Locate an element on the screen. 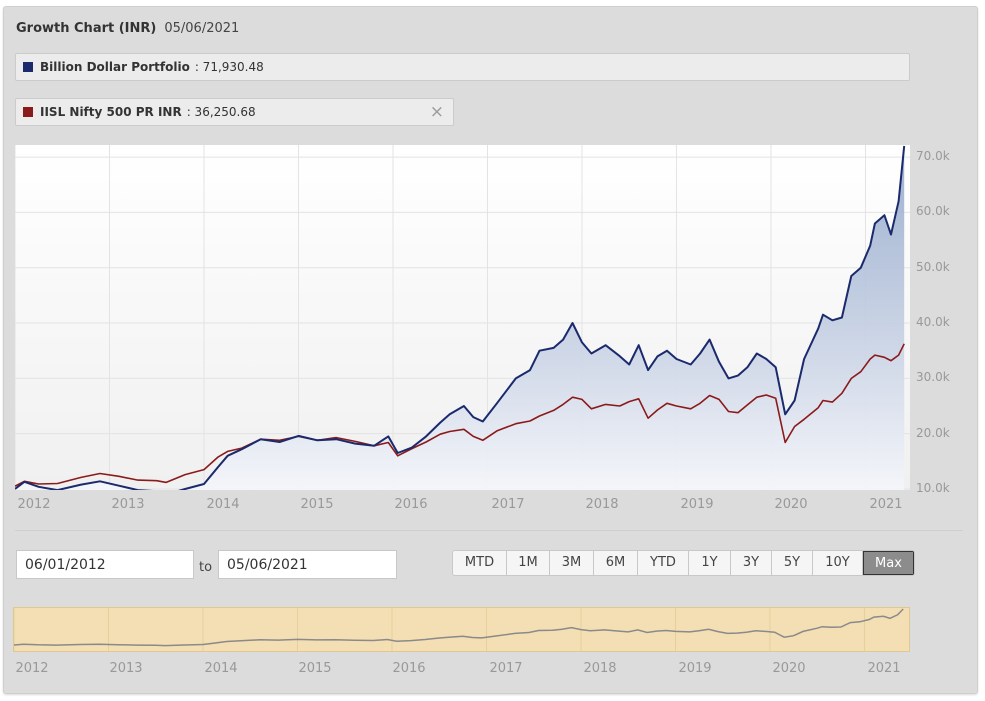 This screenshot has width=985, height=701. range-button-5y: 5Y is located at coordinates (792, 563).